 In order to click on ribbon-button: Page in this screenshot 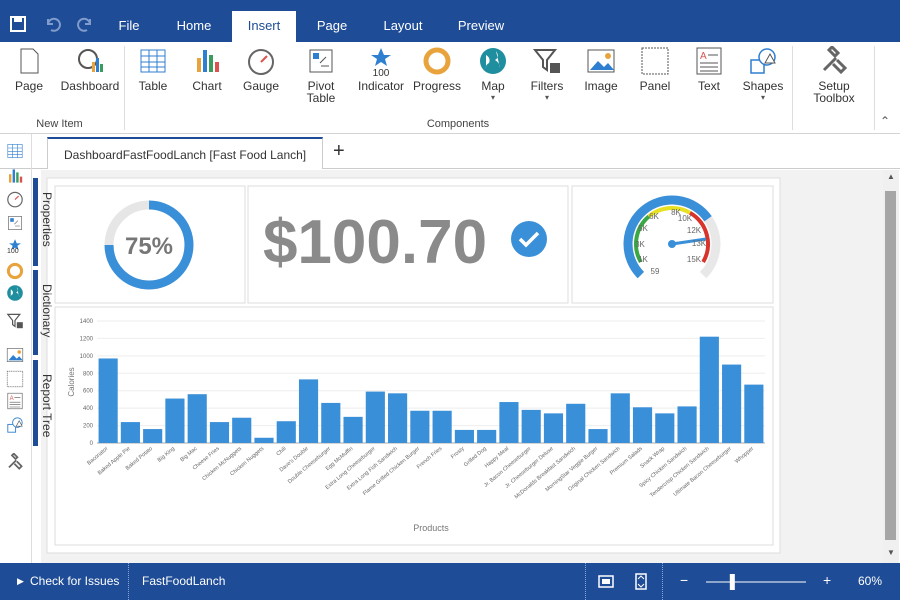, I will do `click(31, 69)`.